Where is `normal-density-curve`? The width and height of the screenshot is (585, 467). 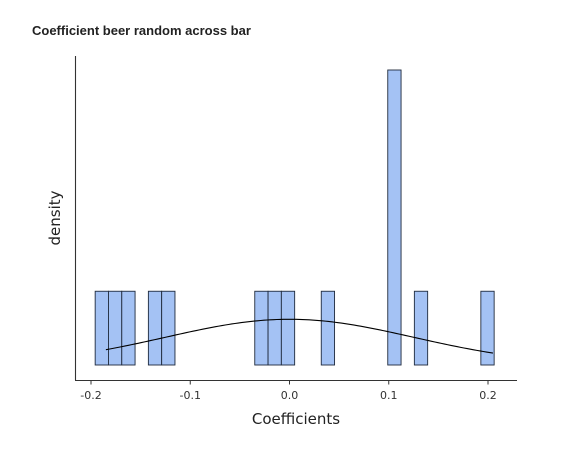 normal-density-curve is located at coordinates (299, 336).